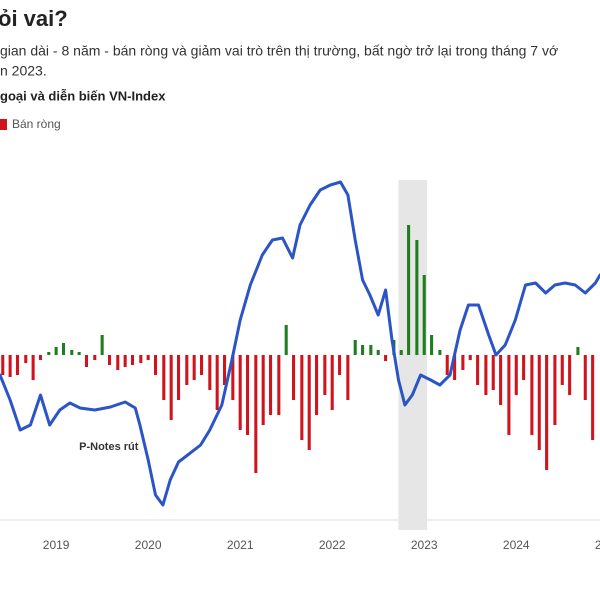 The image size is (600, 600). Describe the element at coordinates (597, 545) in the screenshot. I see `x-tick-label: 2025` at that location.